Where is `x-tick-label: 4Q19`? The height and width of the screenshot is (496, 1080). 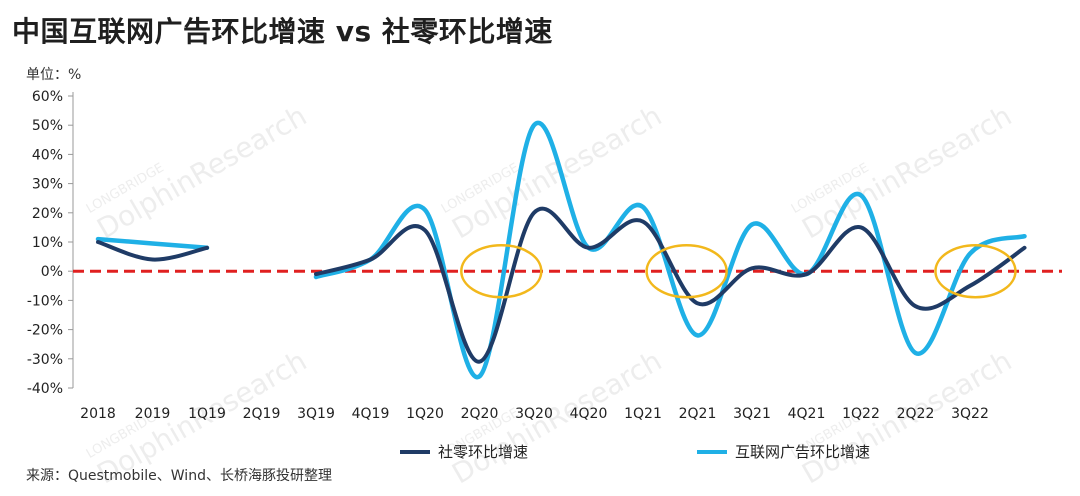
x-tick-label: 4Q19 is located at coordinates (371, 414).